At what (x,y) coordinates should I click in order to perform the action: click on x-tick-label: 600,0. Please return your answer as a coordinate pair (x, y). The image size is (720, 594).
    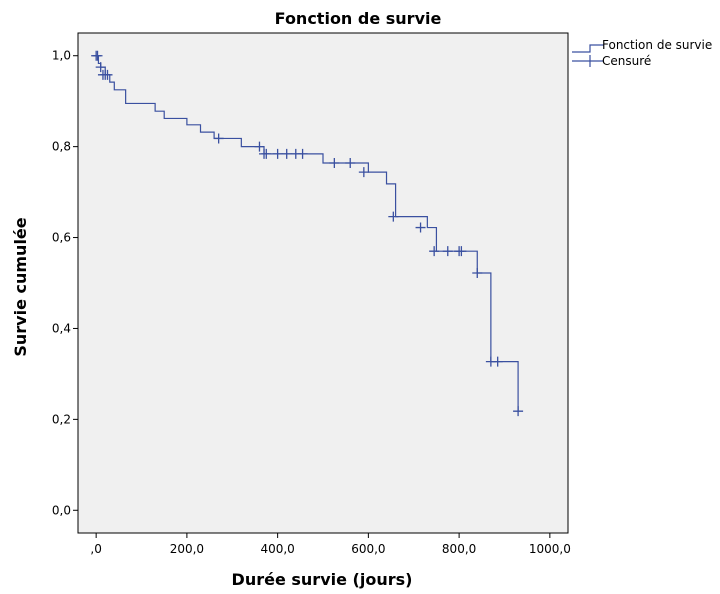
    Looking at the image, I should click on (368, 549).